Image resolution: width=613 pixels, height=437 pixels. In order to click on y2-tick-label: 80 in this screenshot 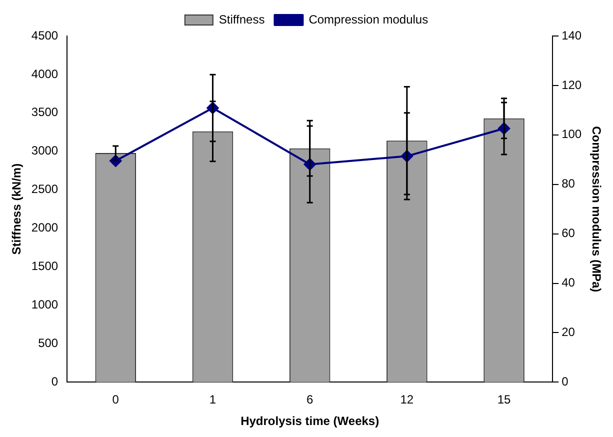, I will do `click(569, 183)`.